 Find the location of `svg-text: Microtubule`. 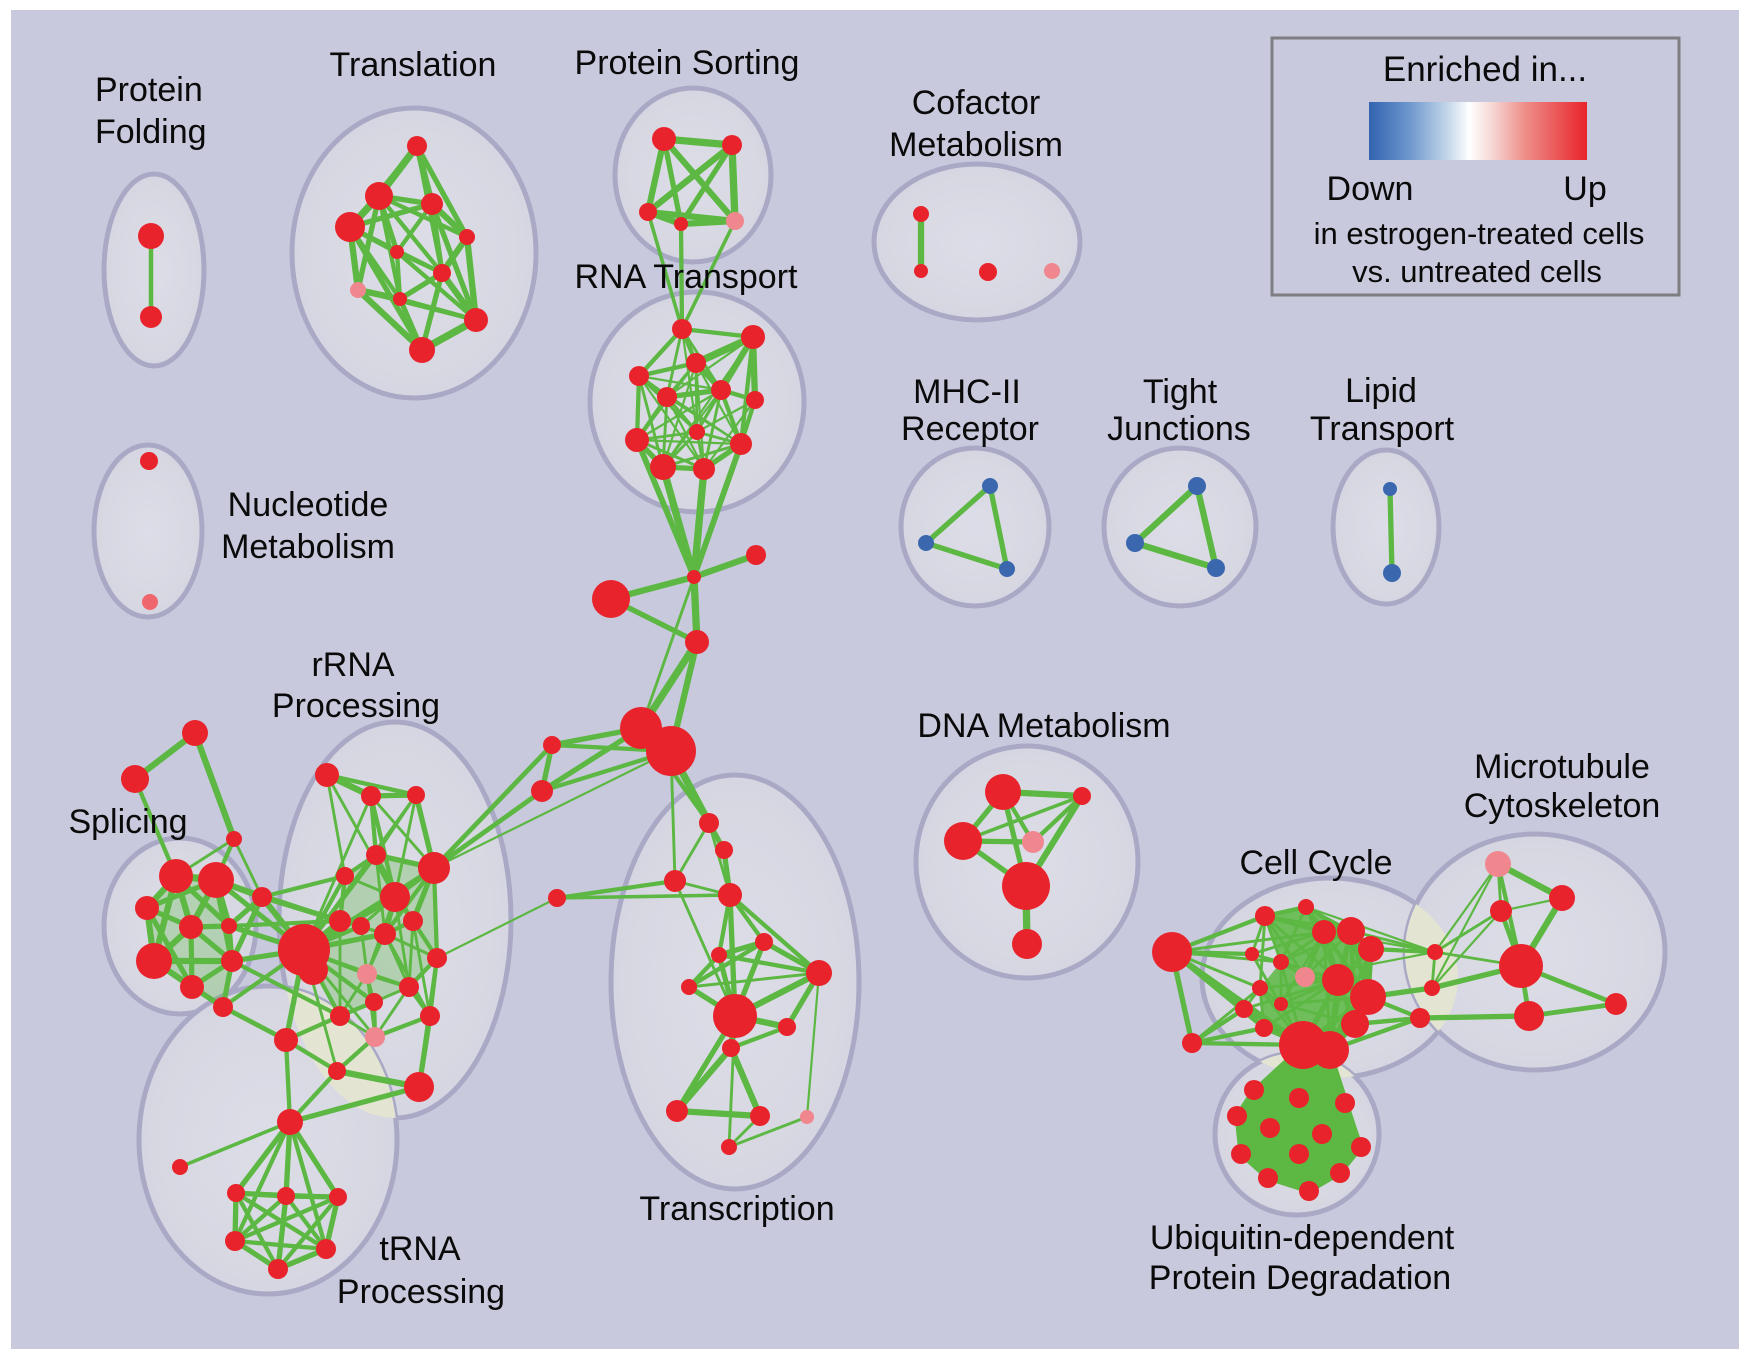

svg-text: Microtubule is located at coordinates (1562, 767).